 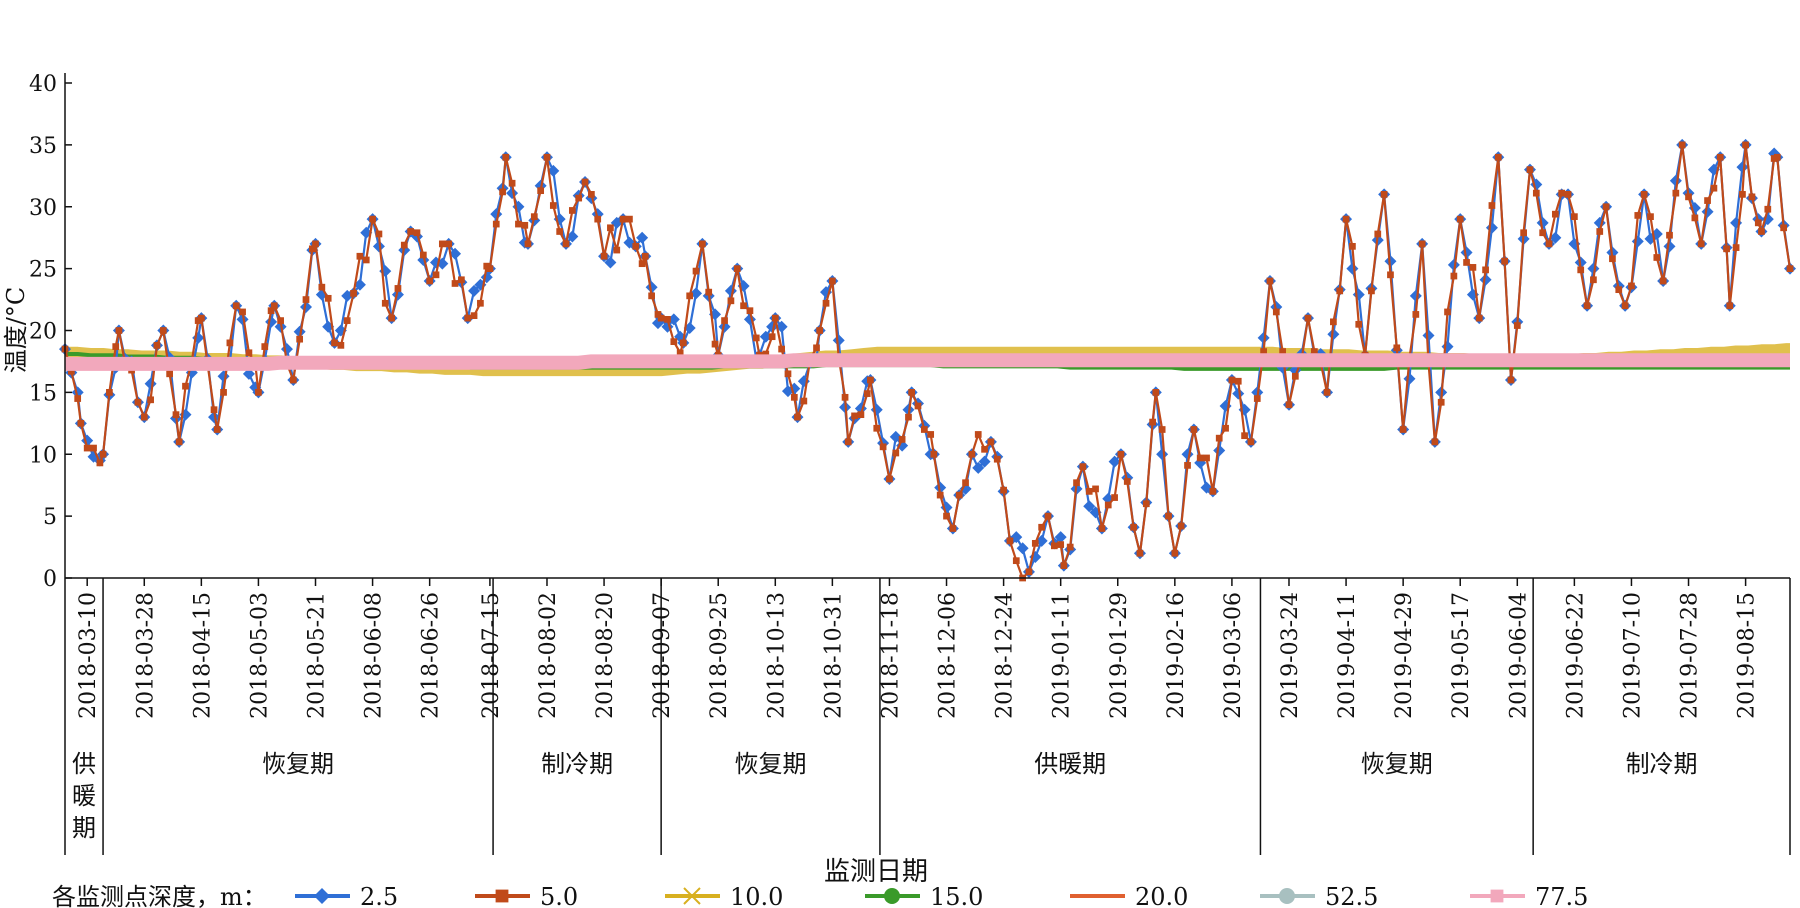 I want to click on x-tick-label: 2019-03-06, so click(x=1233, y=655).